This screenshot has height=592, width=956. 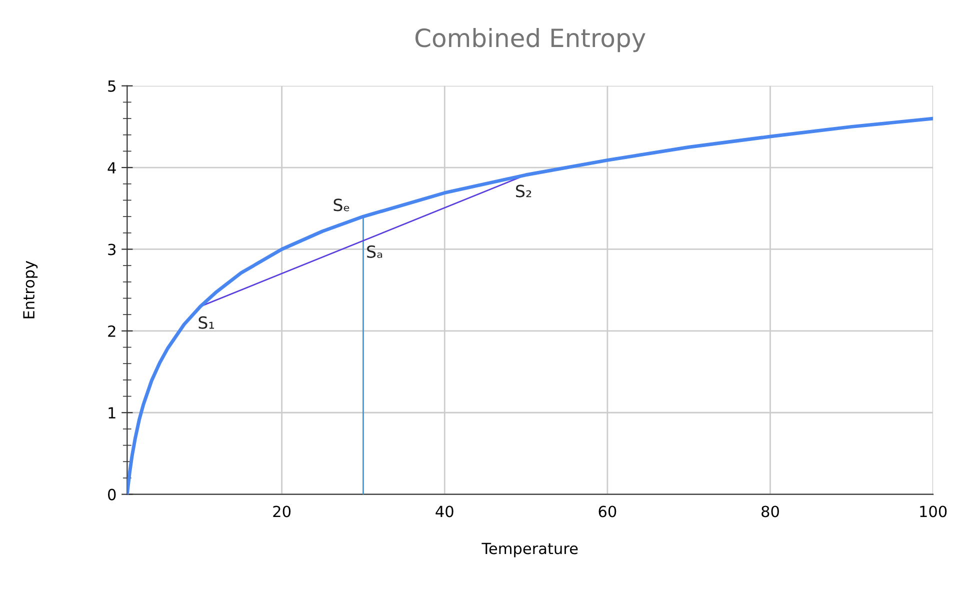 What do you see at coordinates (206, 322) in the screenshot?
I see `annotation: S₁` at bounding box center [206, 322].